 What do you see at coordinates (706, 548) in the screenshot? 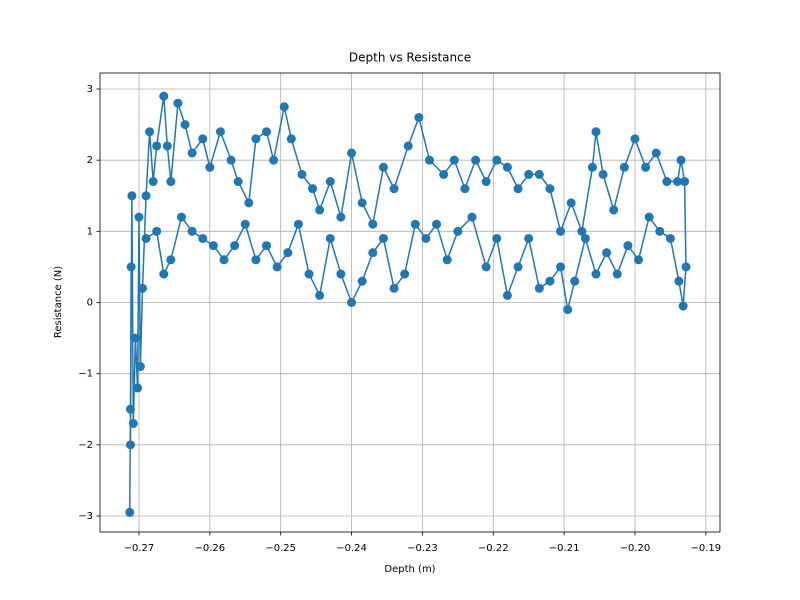
I see `x-tick-label: −0.19` at bounding box center [706, 548].